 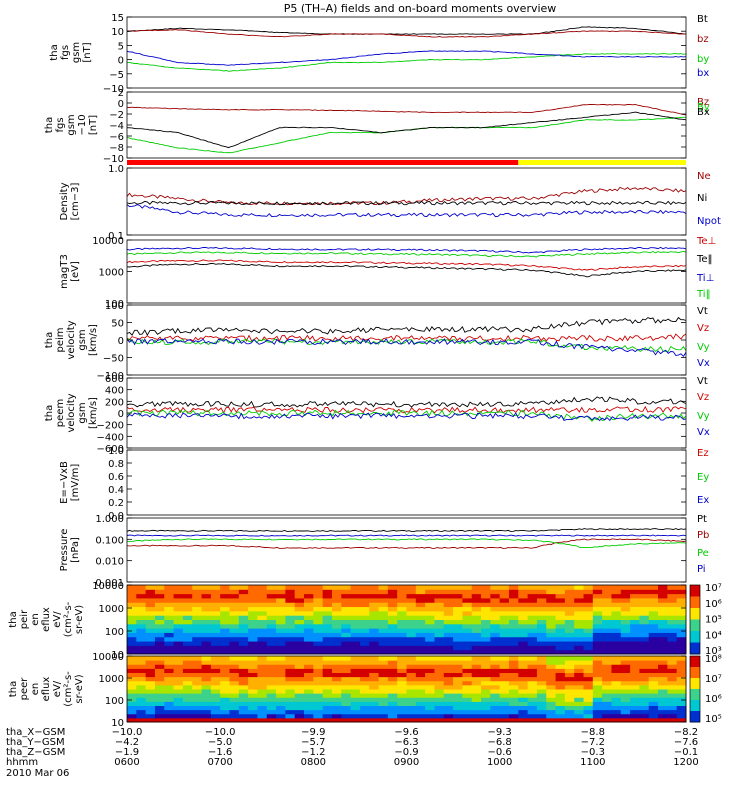 What do you see at coordinates (313, 762) in the screenshot?
I see `x-tick-value: 0800` at bounding box center [313, 762].